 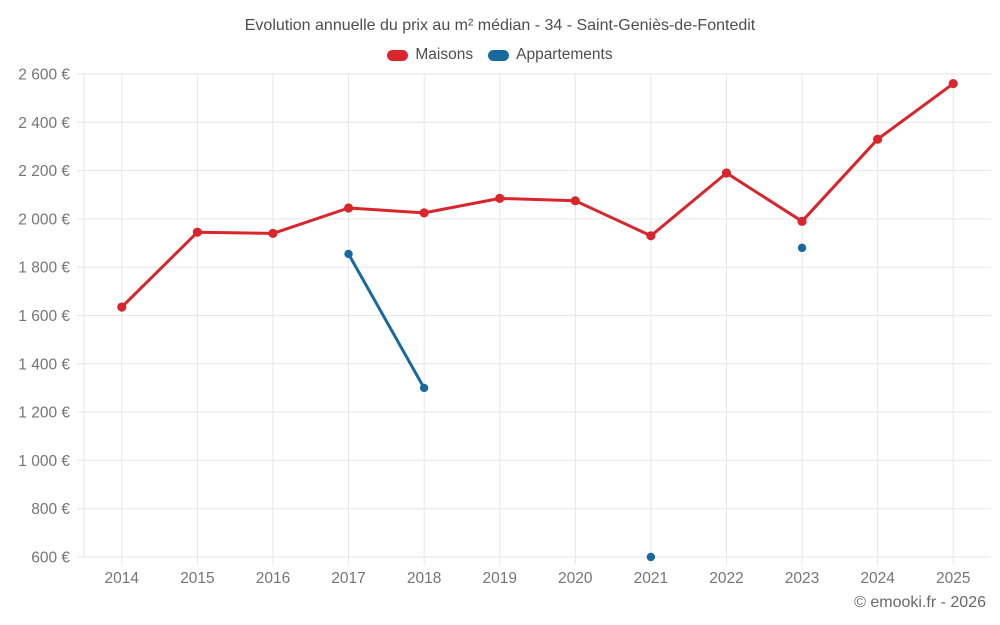 I want to click on appartements-legend-swatch, so click(x=499, y=55).